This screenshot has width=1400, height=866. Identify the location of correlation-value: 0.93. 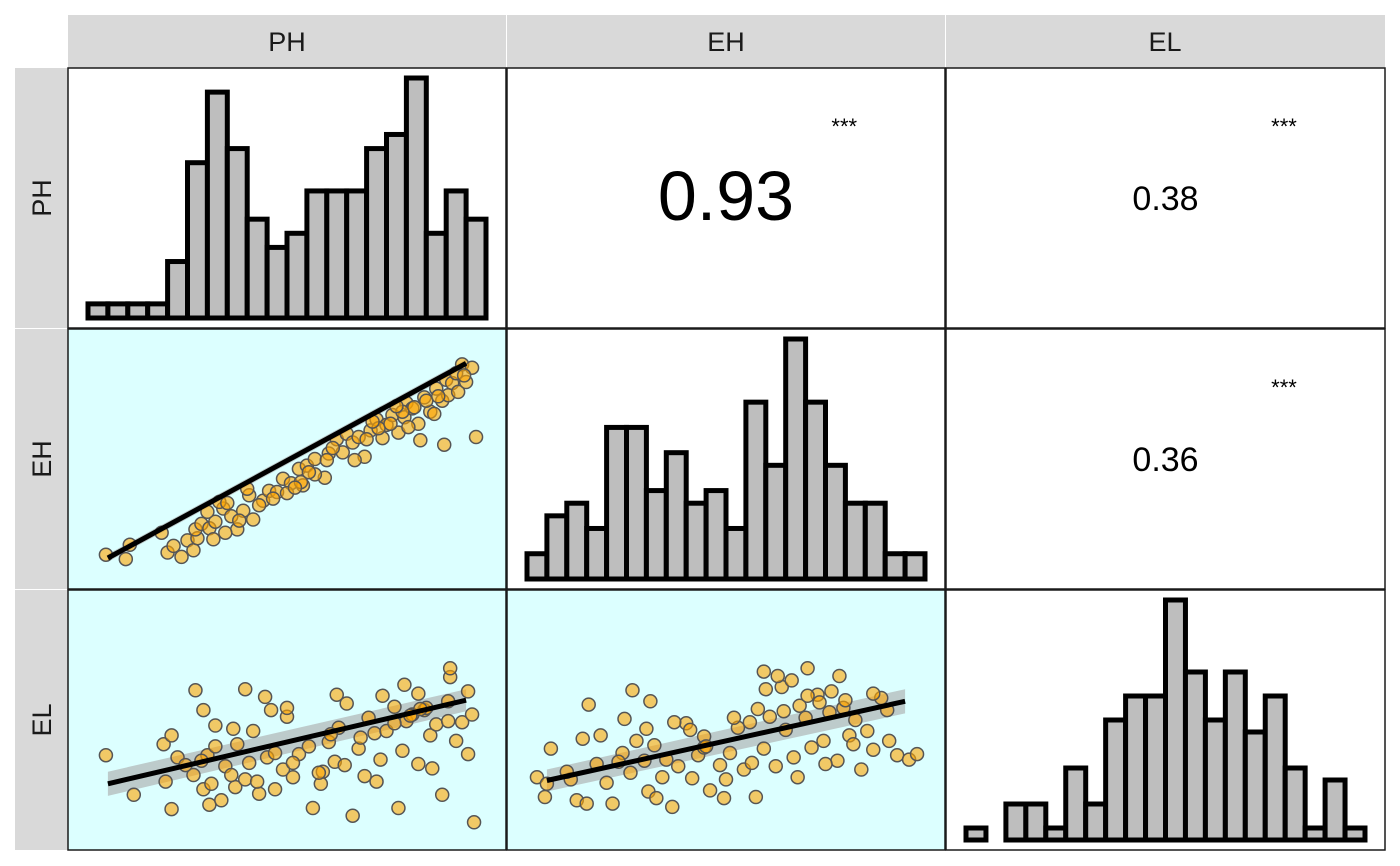
(726, 196).